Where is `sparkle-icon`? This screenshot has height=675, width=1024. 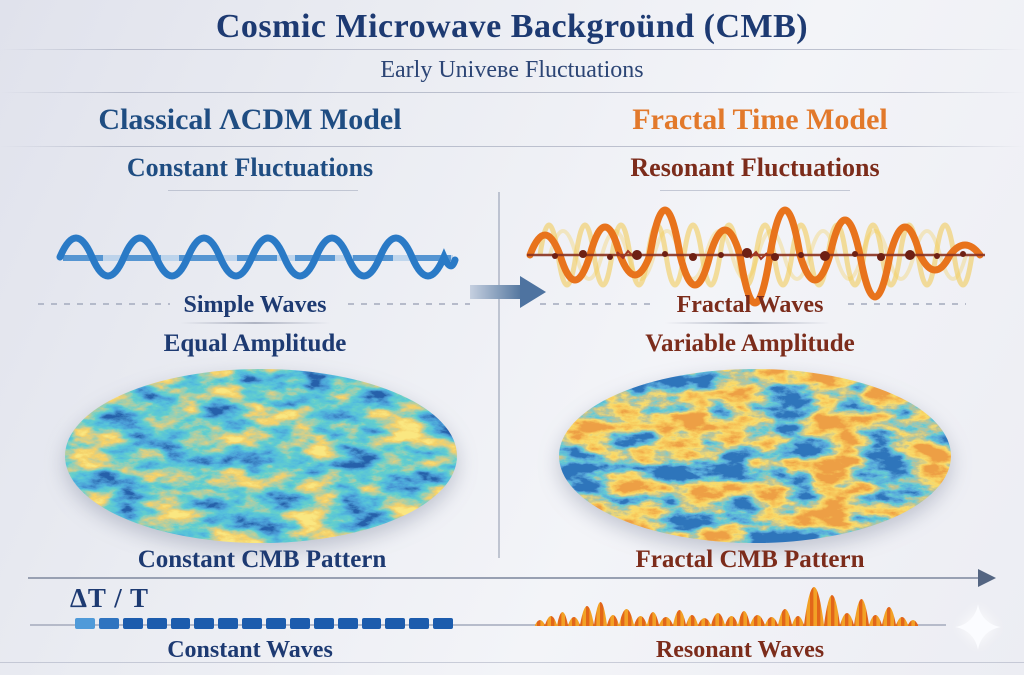 sparkle-icon is located at coordinates (978, 627).